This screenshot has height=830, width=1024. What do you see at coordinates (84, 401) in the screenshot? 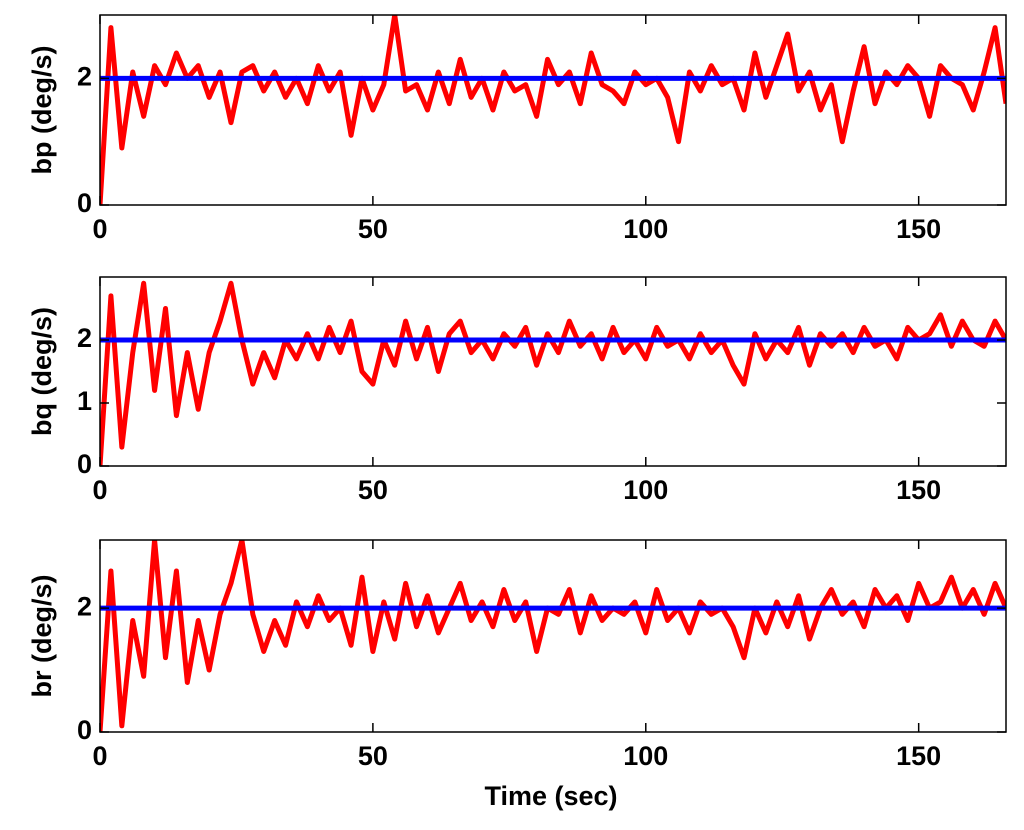
I see `y-tick-label: 1` at bounding box center [84, 401].